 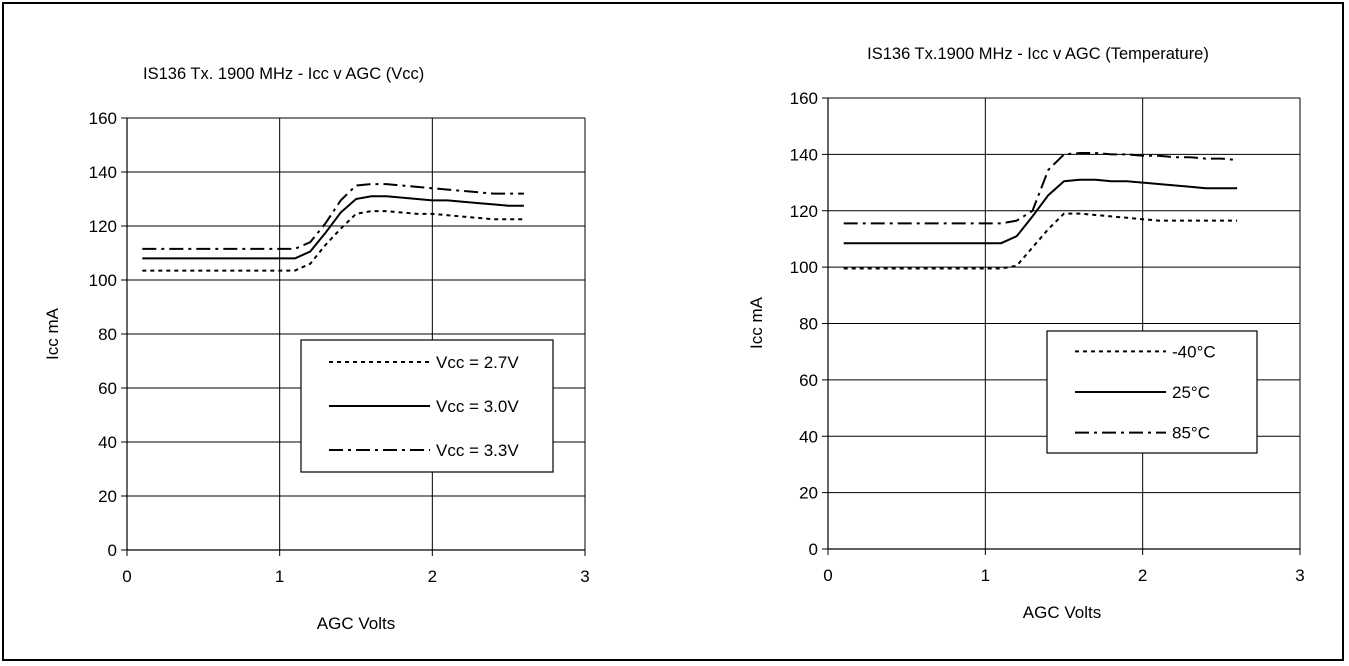 I want to click on legend-label: 25°C, so click(x=1191, y=392).